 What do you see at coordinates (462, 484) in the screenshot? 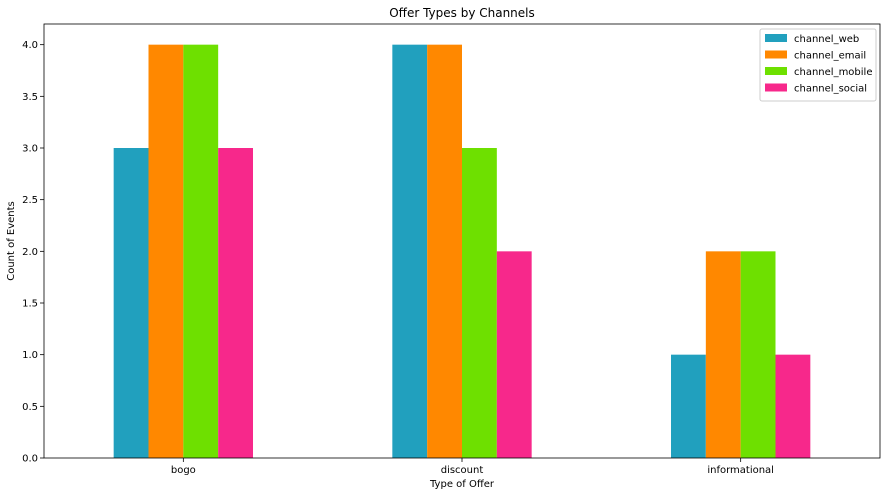
I see `x-axis-label: Type of Offer` at bounding box center [462, 484].